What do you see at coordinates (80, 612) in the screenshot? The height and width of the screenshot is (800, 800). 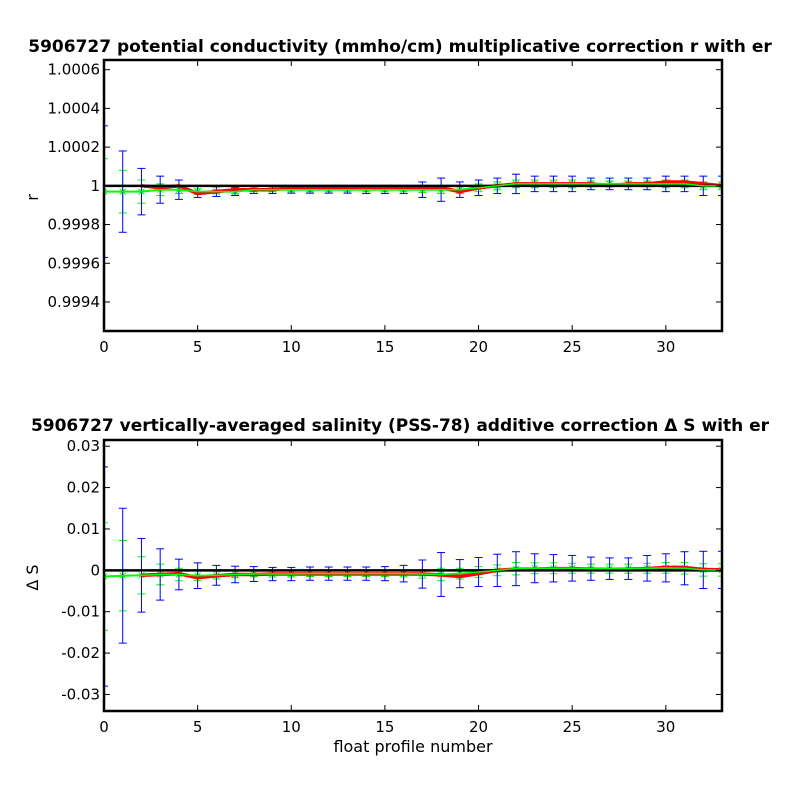 I see `y-tick-label: -0.01` at bounding box center [80, 612].